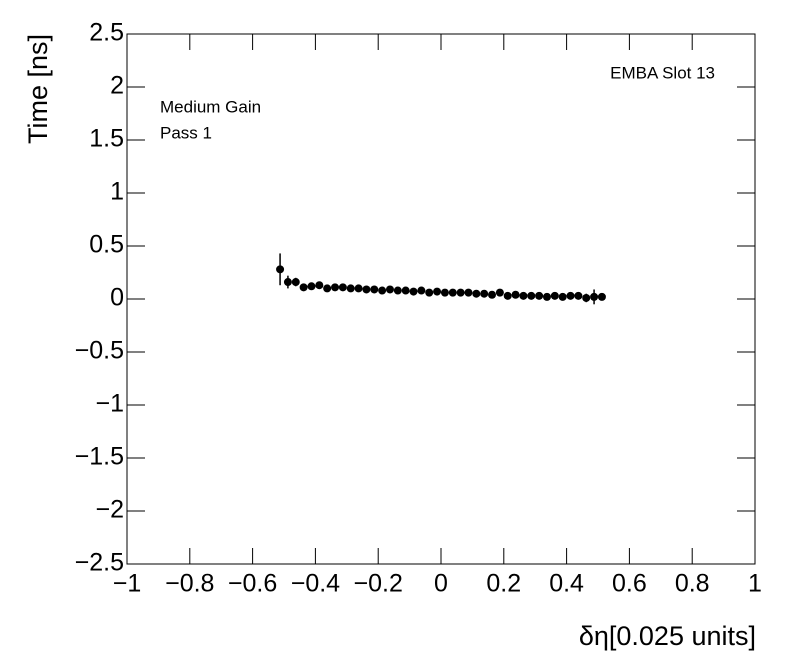  I want to click on y-tick-label: 2, so click(117, 86).